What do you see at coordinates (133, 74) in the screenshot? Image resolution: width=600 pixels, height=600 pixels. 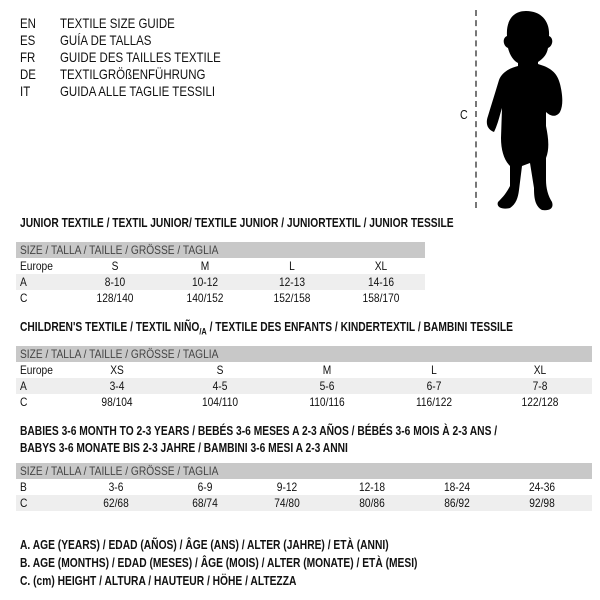 I see `title-text: TEXTILGRÖßENFÜHRUNG` at bounding box center [133, 74].